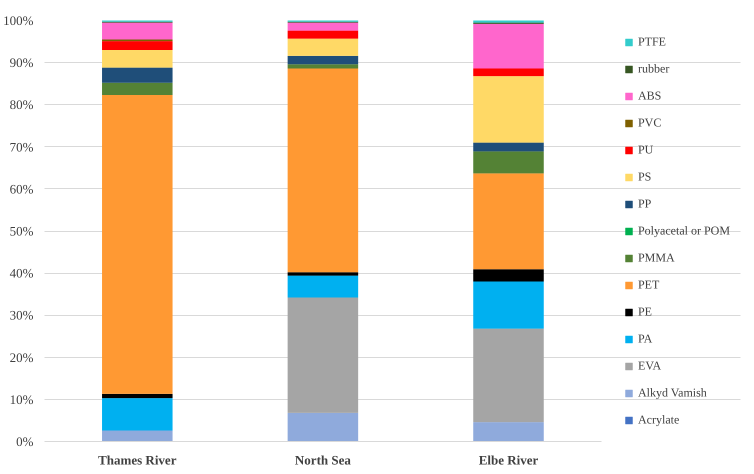 The width and height of the screenshot is (754, 474). I want to click on legend-label: PA, so click(646, 338).